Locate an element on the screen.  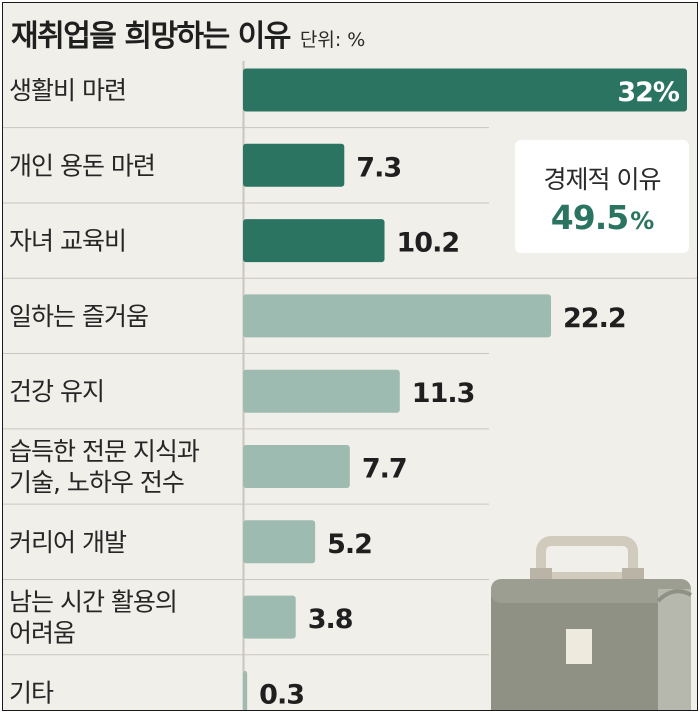
category-label: 기타 is located at coordinates (31, 692).